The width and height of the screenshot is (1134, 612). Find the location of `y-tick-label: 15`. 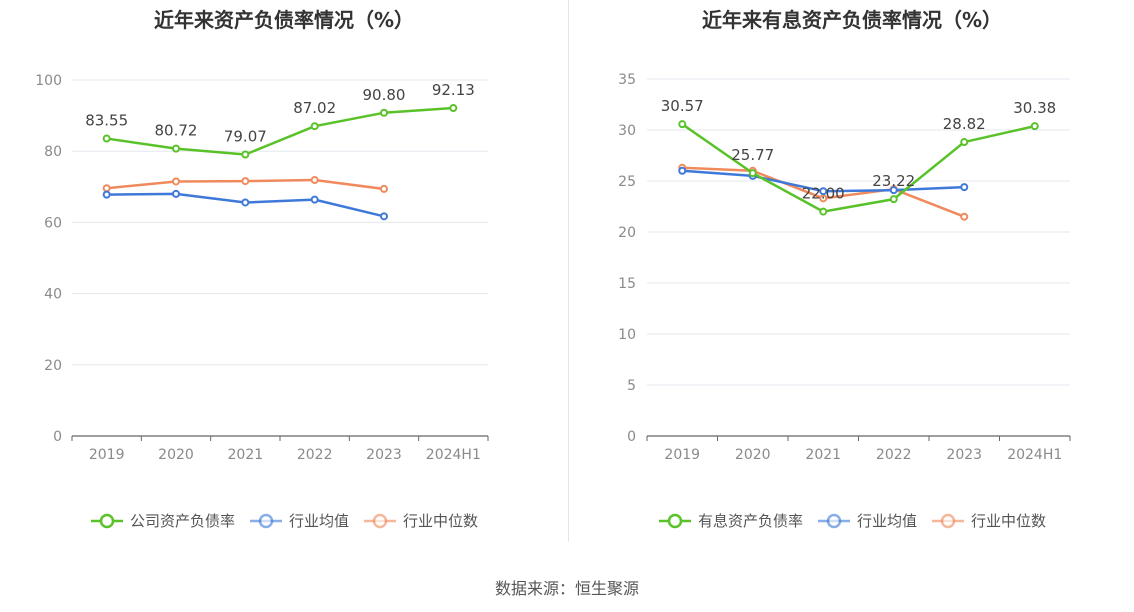

y-tick-label: 15 is located at coordinates (627, 284).